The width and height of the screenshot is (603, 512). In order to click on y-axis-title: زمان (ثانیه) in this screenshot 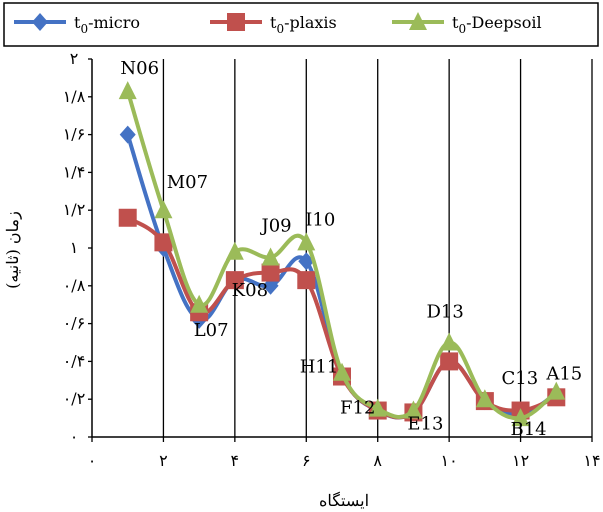, I will do `click(12, 250)`.